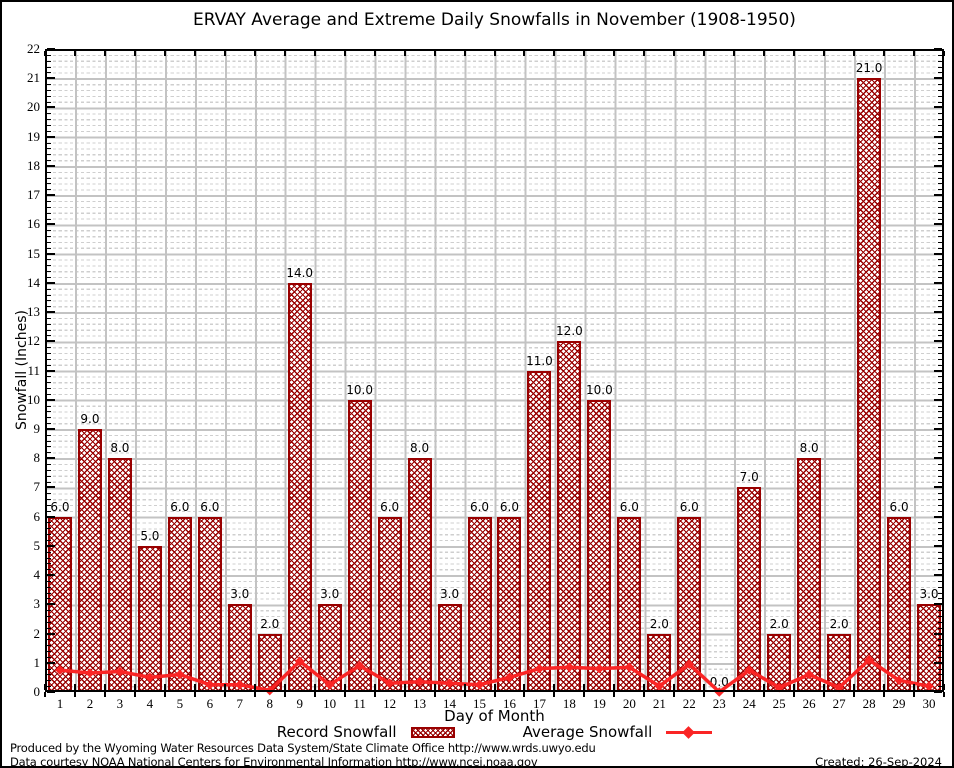 The width and height of the screenshot is (954, 768). I want to click on bar-value-label: 10.0, so click(599, 389).